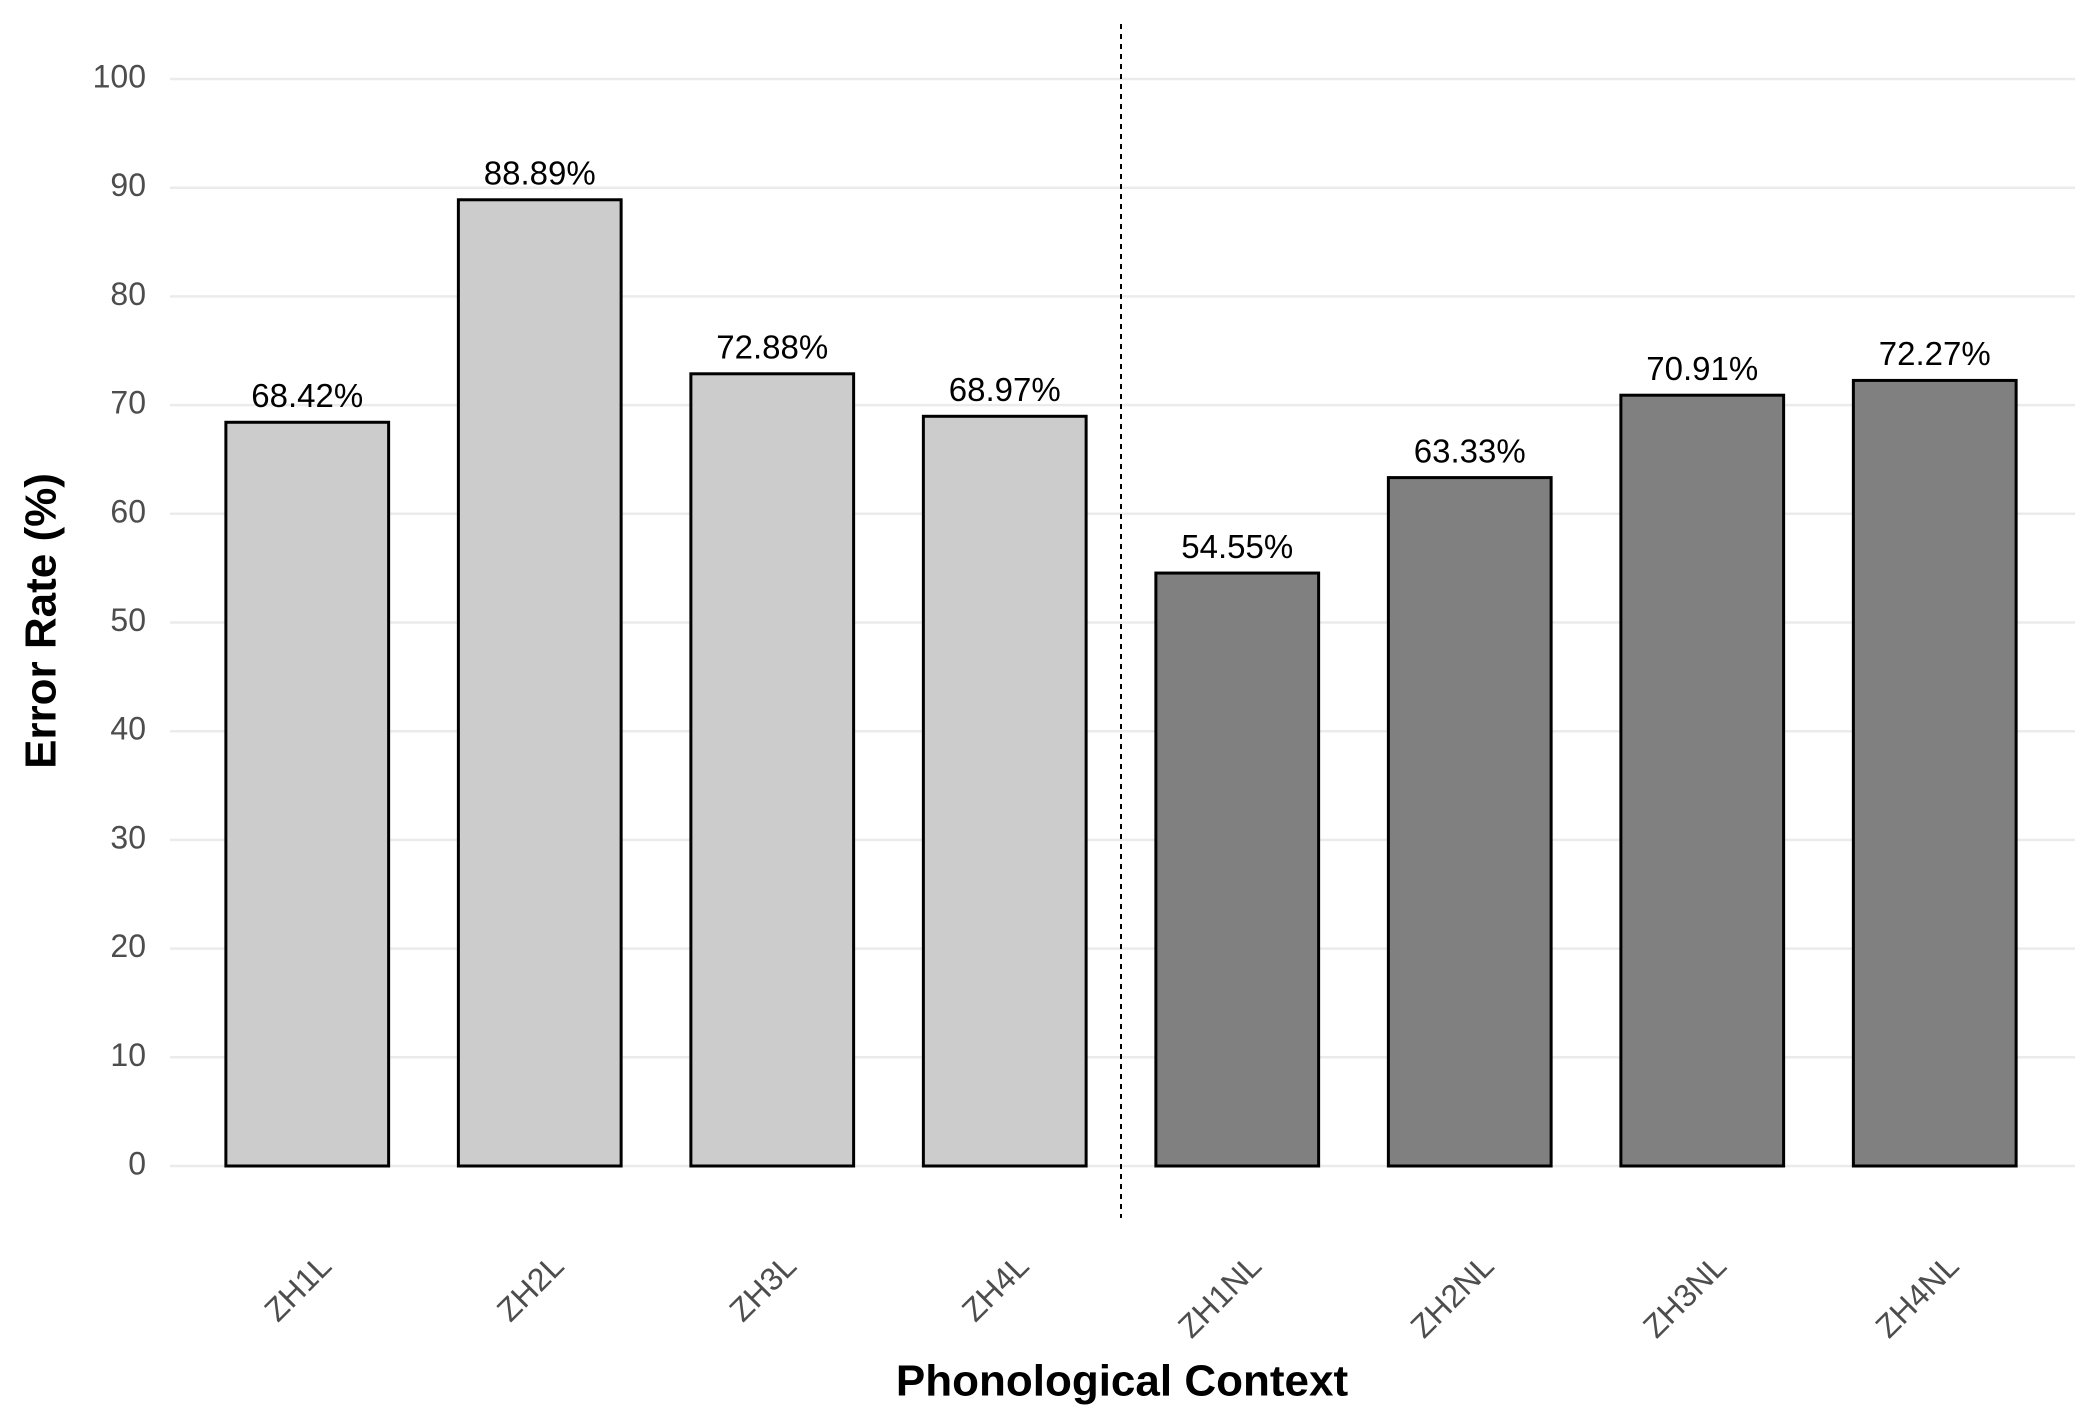 Image resolution: width=2075 pixels, height=1428 pixels. Describe the element at coordinates (119, 76) in the screenshot. I see `y-tick-label: 100` at that location.